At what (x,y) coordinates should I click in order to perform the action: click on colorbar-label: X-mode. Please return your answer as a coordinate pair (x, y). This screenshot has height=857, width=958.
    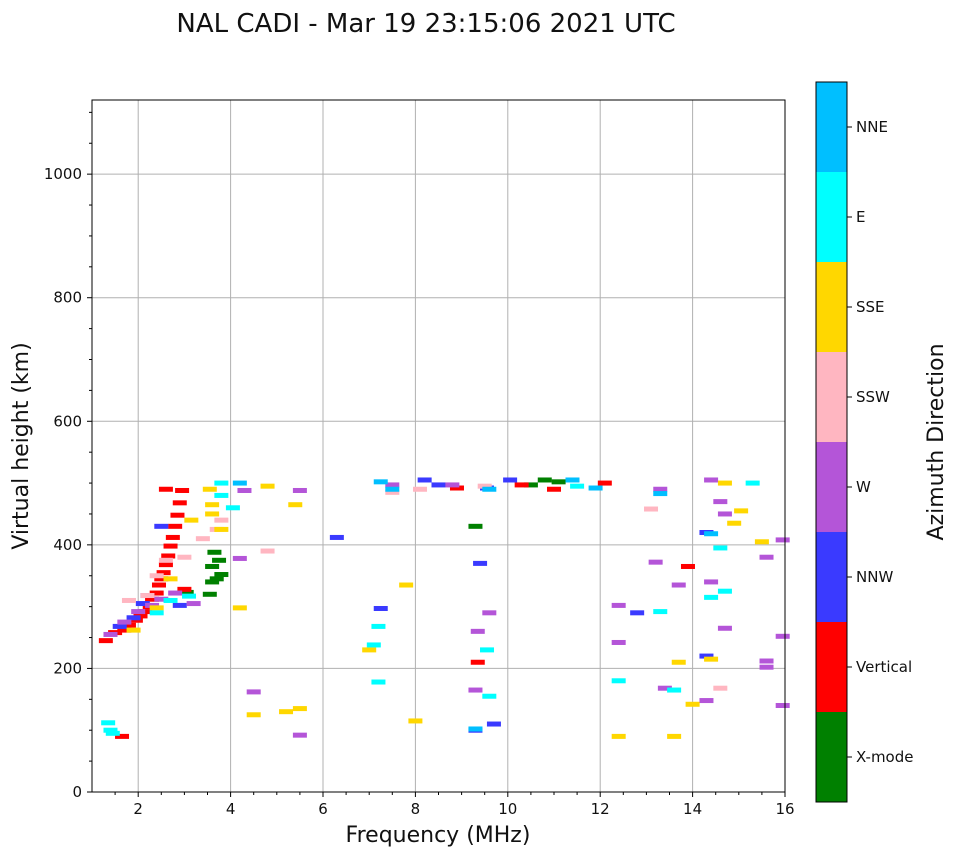
    Looking at the image, I should click on (884, 757).